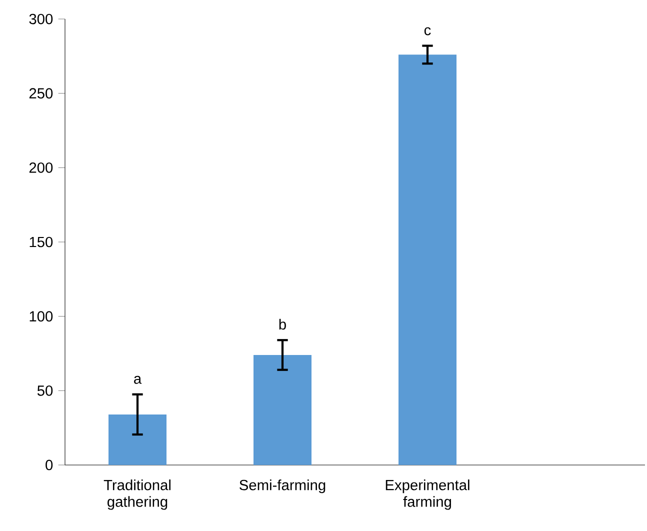 Image resolution: width=647 pixels, height=531 pixels. What do you see at coordinates (427, 31) in the screenshot?
I see `annotation: c` at bounding box center [427, 31].